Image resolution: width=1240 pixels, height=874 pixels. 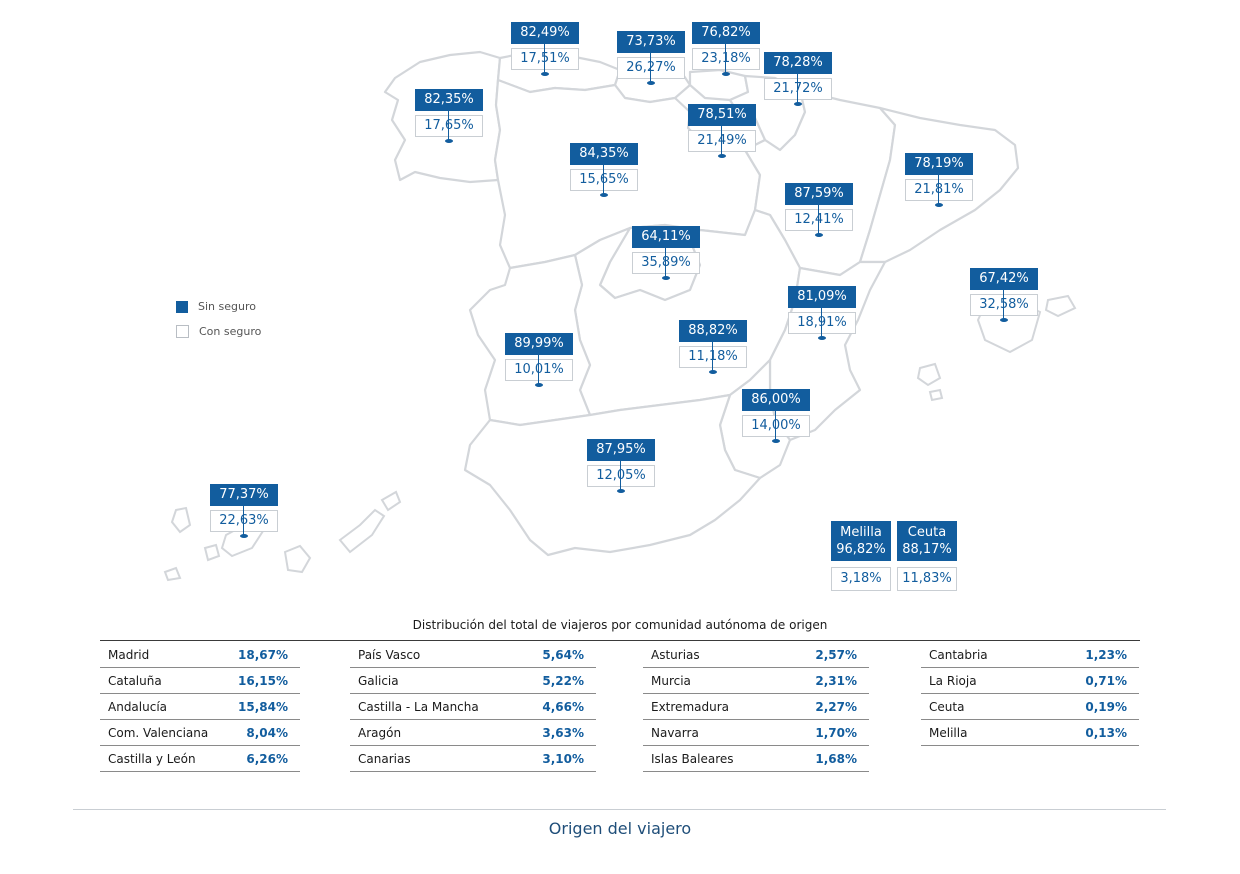 I want to click on row-value: 2,31%, so click(x=836, y=681).